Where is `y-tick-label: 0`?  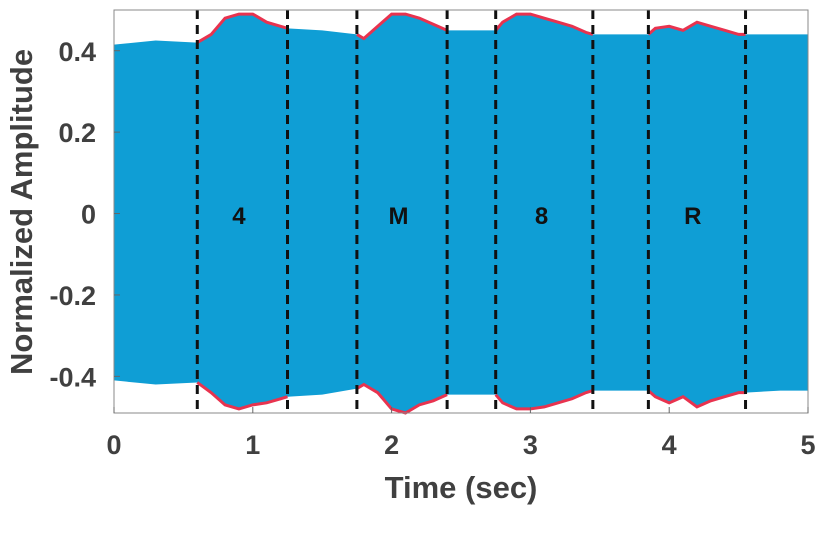
y-tick-label: 0 is located at coordinates (88, 215).